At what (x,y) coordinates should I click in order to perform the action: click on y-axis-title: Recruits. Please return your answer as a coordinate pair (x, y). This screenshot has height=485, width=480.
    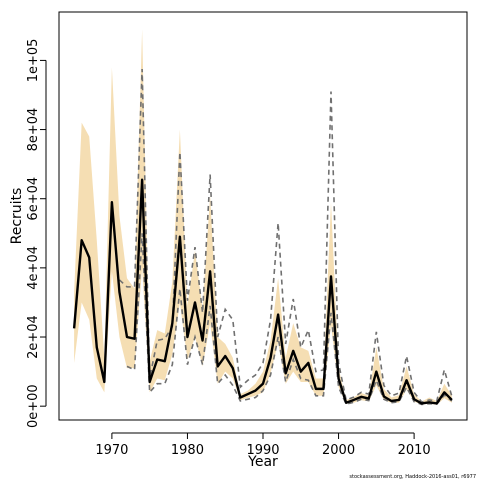
    Looking at the image, I should click on (17, 216).